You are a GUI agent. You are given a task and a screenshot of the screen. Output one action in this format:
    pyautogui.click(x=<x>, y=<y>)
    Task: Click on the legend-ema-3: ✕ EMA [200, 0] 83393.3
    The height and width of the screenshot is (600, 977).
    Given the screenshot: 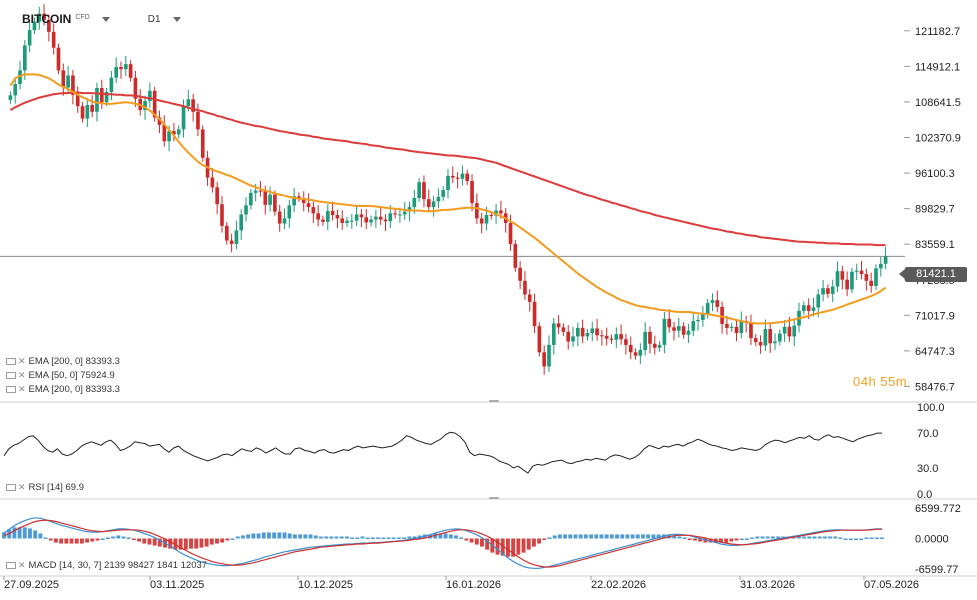 What is the action you would take?
    pyautogui.click(x=63, y=389)
    